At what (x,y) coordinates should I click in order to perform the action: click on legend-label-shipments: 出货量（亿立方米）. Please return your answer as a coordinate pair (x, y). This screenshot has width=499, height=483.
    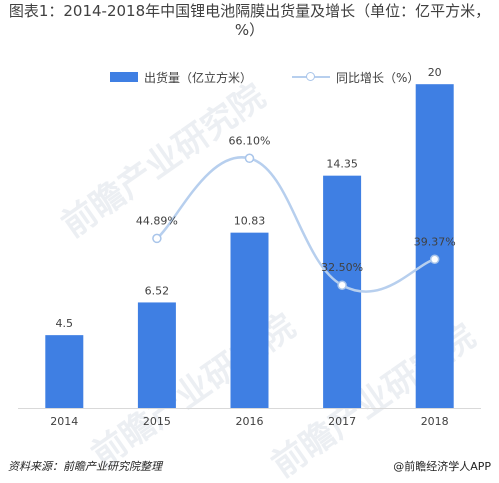
    Looking at the image, I should click on (198, 77).